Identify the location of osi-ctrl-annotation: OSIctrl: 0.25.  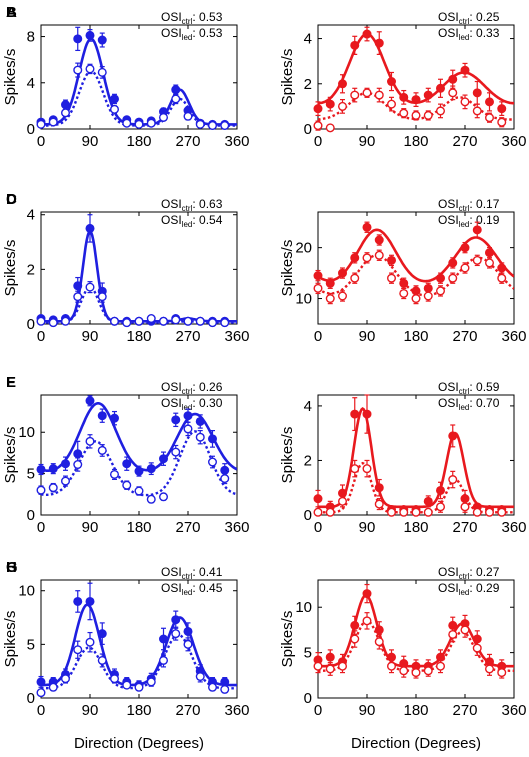
(469, 18).